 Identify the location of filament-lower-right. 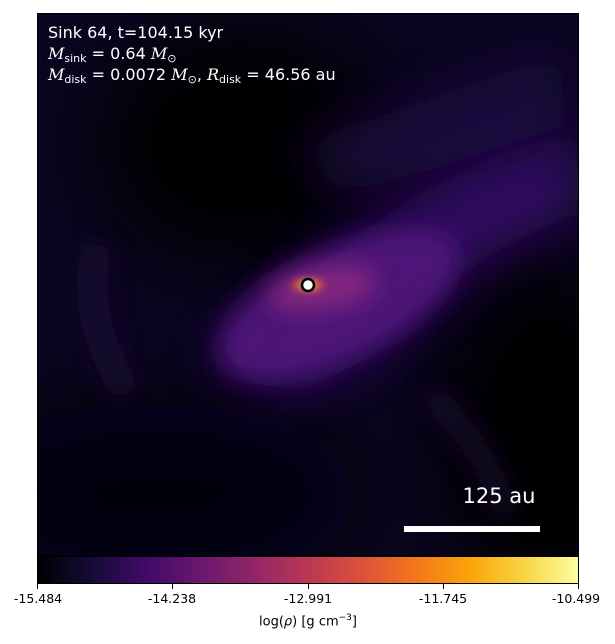
(470, 451).